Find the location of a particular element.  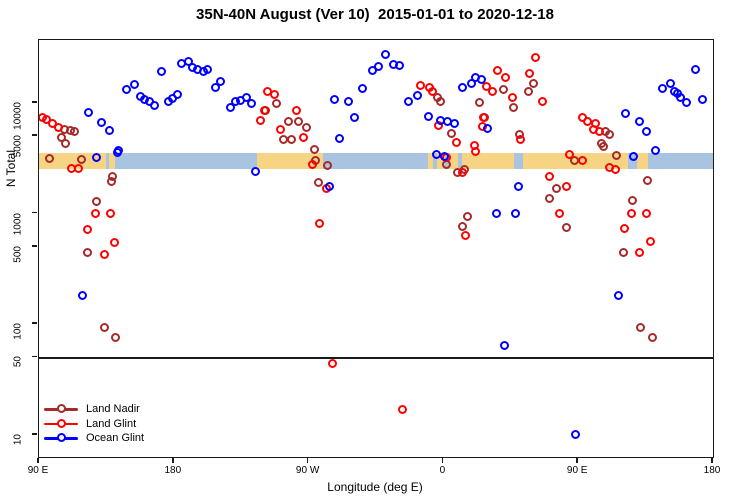

y-tick-label: 50 is located at coordinates (18, 362).